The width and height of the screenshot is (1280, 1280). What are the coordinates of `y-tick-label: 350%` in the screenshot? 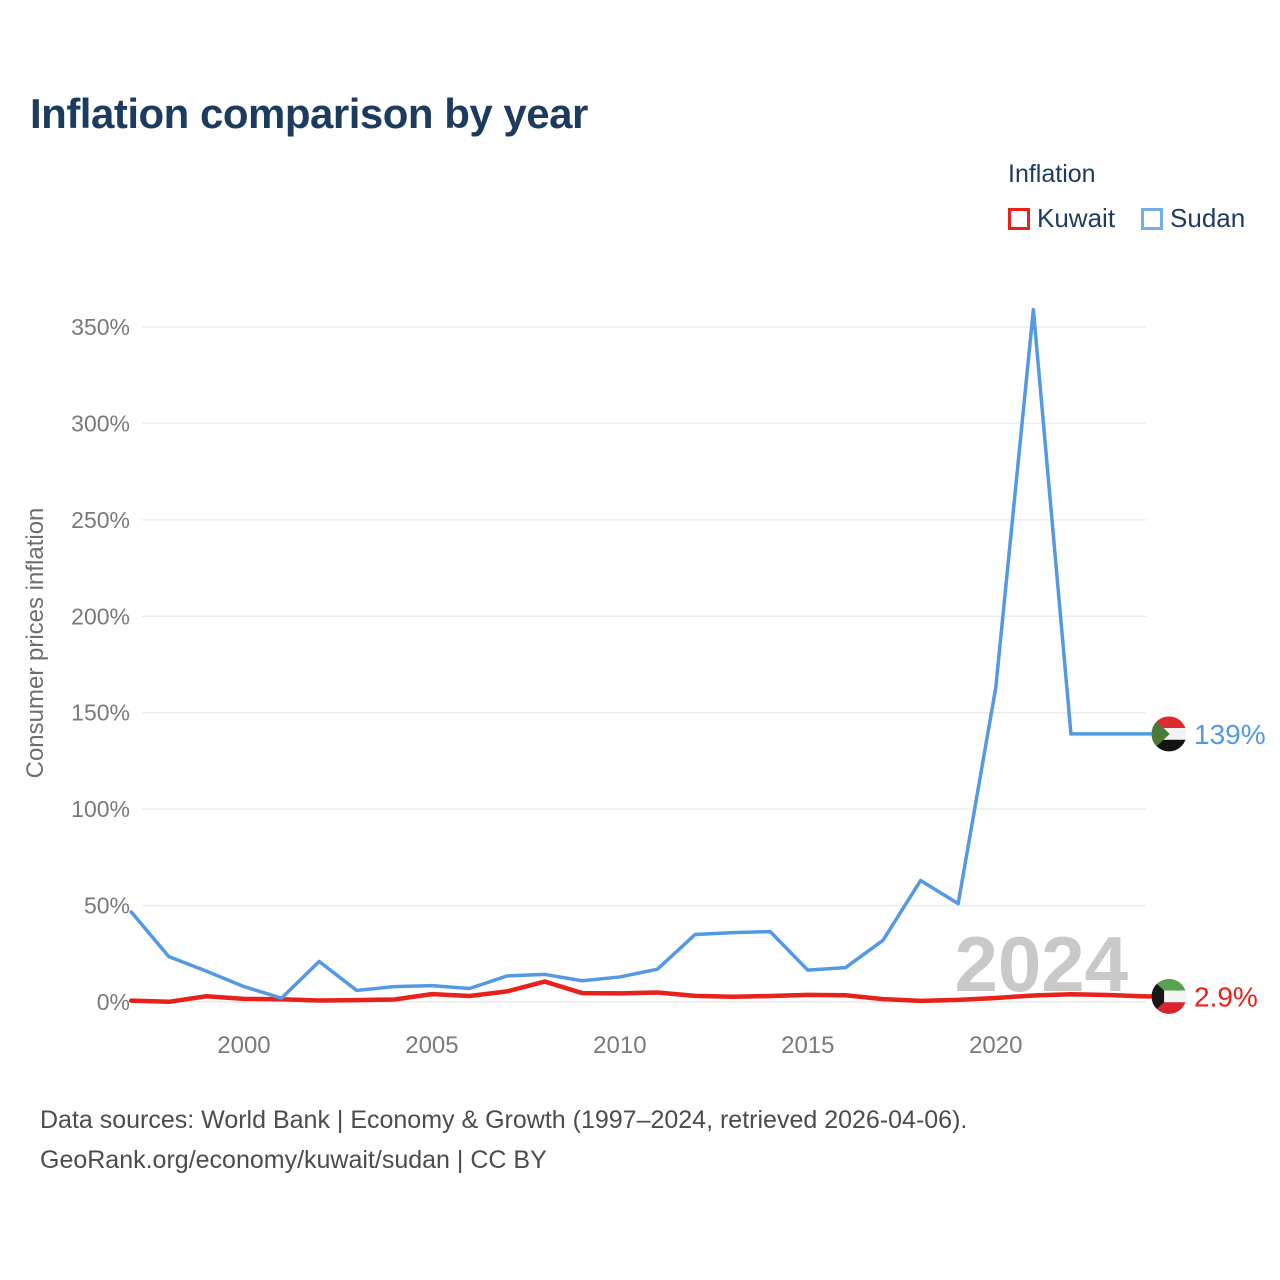 It's located at (100, 327).